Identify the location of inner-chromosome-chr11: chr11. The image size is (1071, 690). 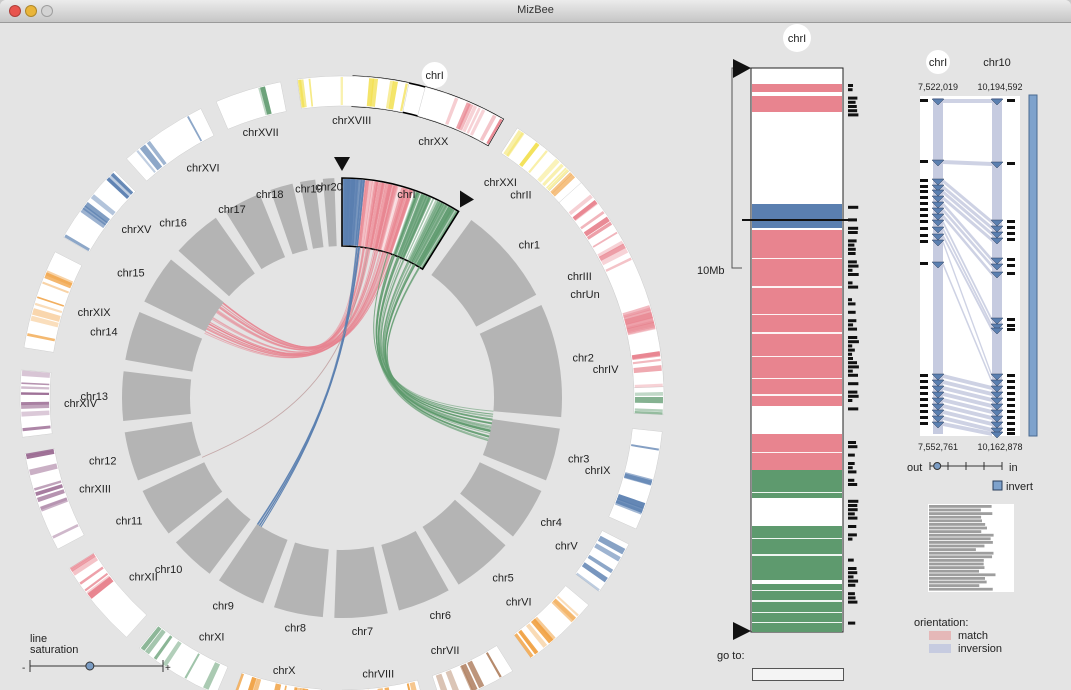
(169, 498).